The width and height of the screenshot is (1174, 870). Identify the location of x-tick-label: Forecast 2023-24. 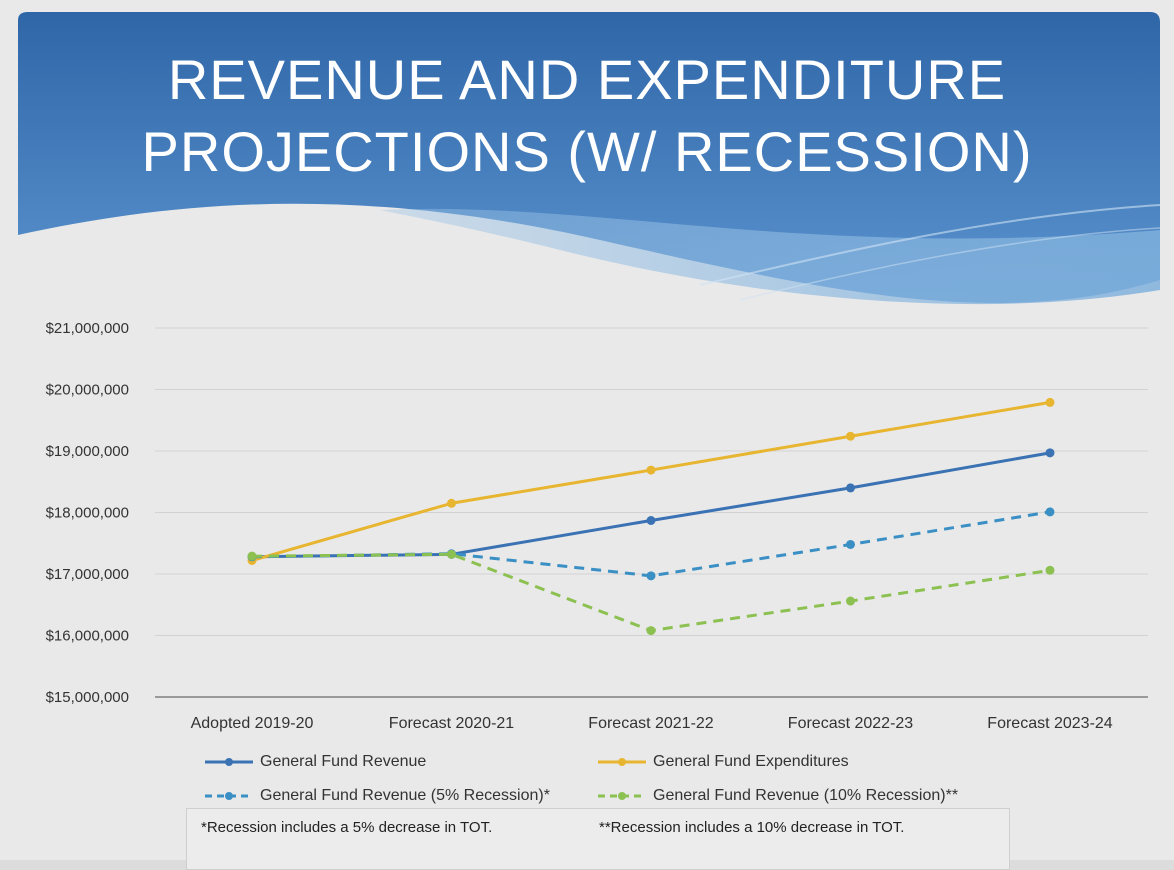
(1050, 723).